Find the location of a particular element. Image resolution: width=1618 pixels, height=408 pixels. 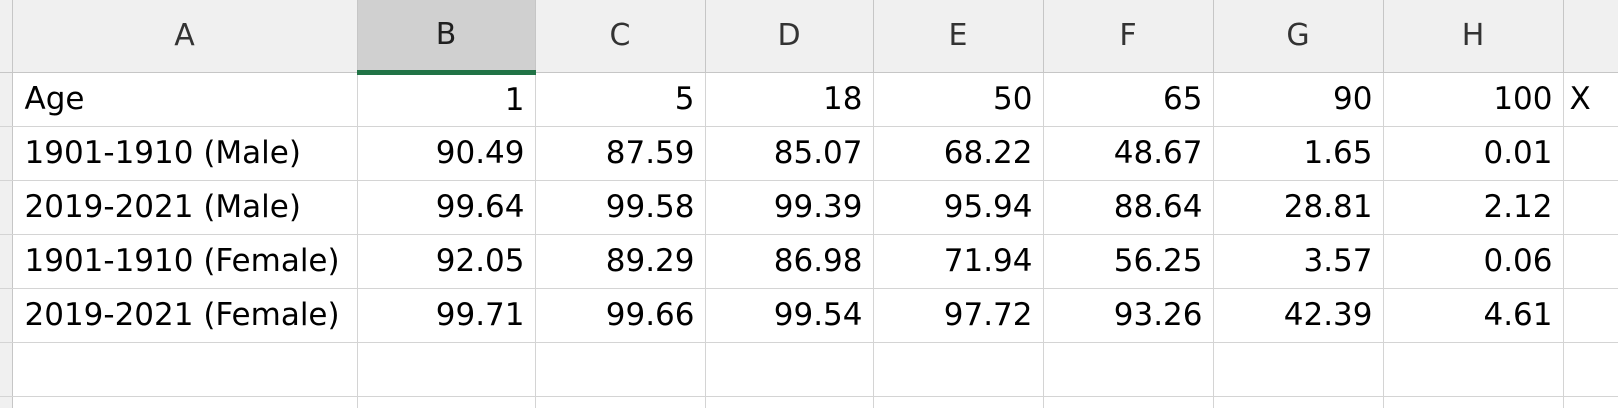

cell-f7 is located at coordinates (1128, 402).